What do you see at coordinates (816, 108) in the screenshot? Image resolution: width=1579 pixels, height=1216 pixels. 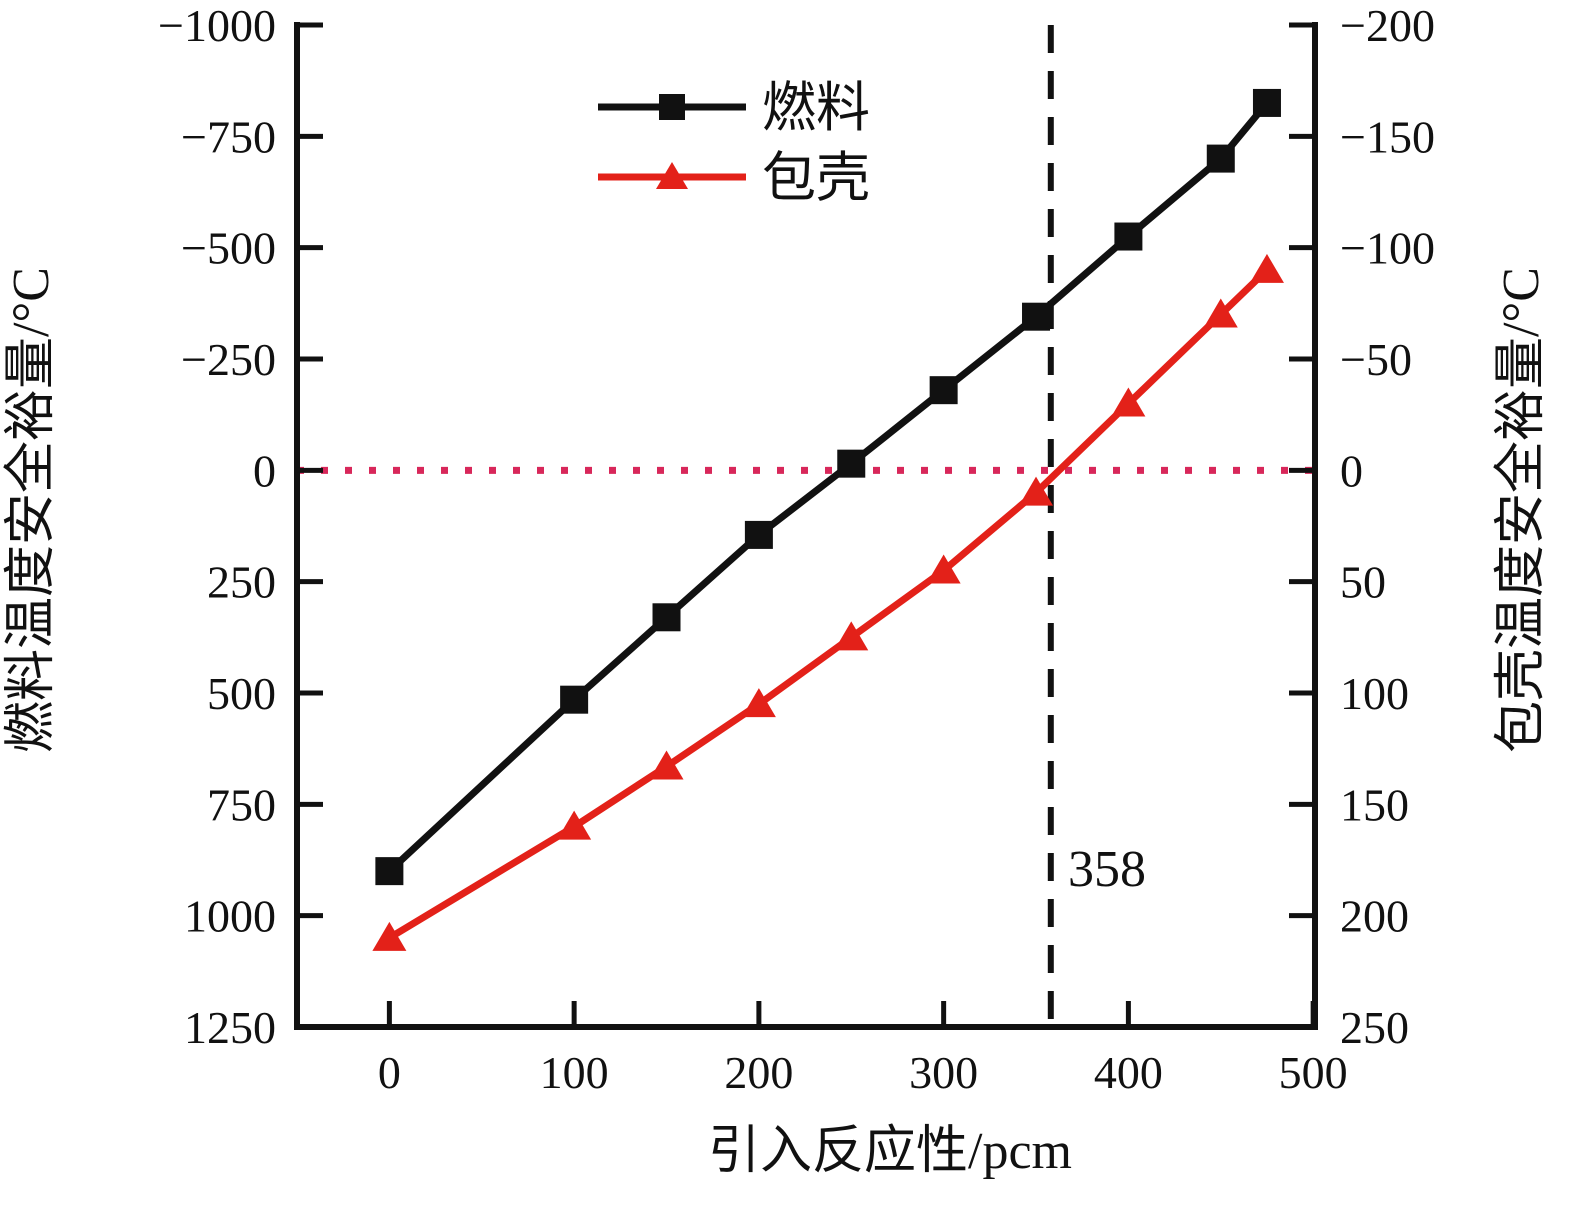 I see `legend-label-fuel: 燃料` at bounding box center [816, 108].